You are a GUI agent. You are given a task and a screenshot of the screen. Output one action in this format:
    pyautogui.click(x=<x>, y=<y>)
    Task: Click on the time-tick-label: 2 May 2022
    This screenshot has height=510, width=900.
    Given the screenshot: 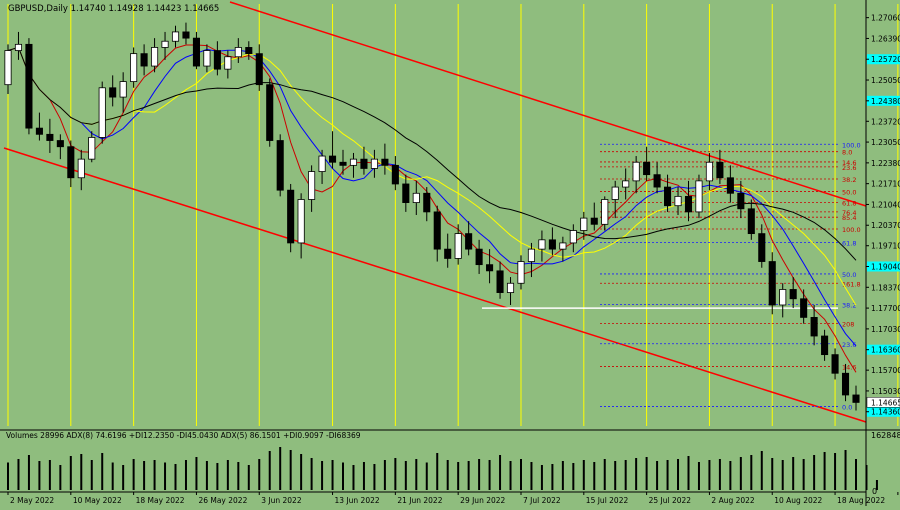 What is the action you would take?
    pyautogui.click(x=32, y=500)
    